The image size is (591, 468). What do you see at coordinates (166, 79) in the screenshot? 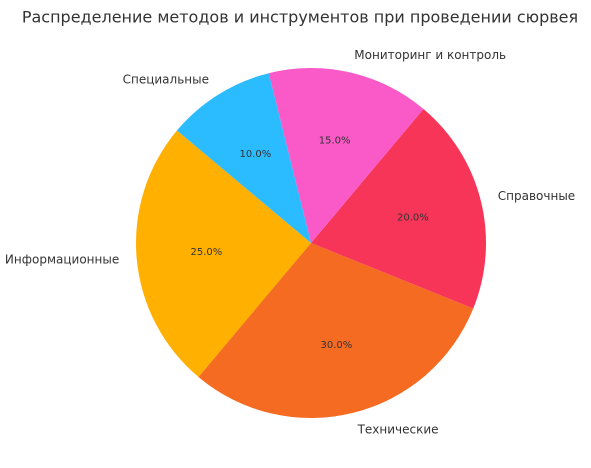
I see `slice-label: Специальные` at bounding box center [166, 79].